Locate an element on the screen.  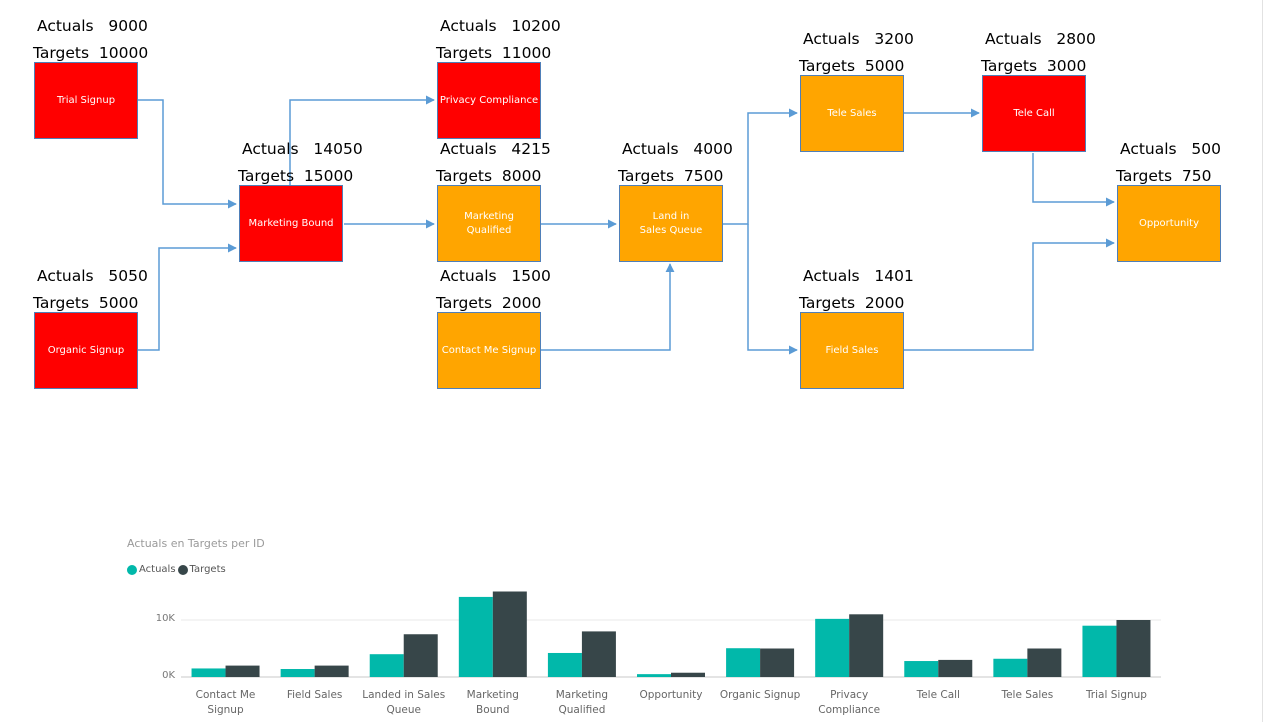
node-mqual: Marketing Qualified is located at coordinates (489, 223).